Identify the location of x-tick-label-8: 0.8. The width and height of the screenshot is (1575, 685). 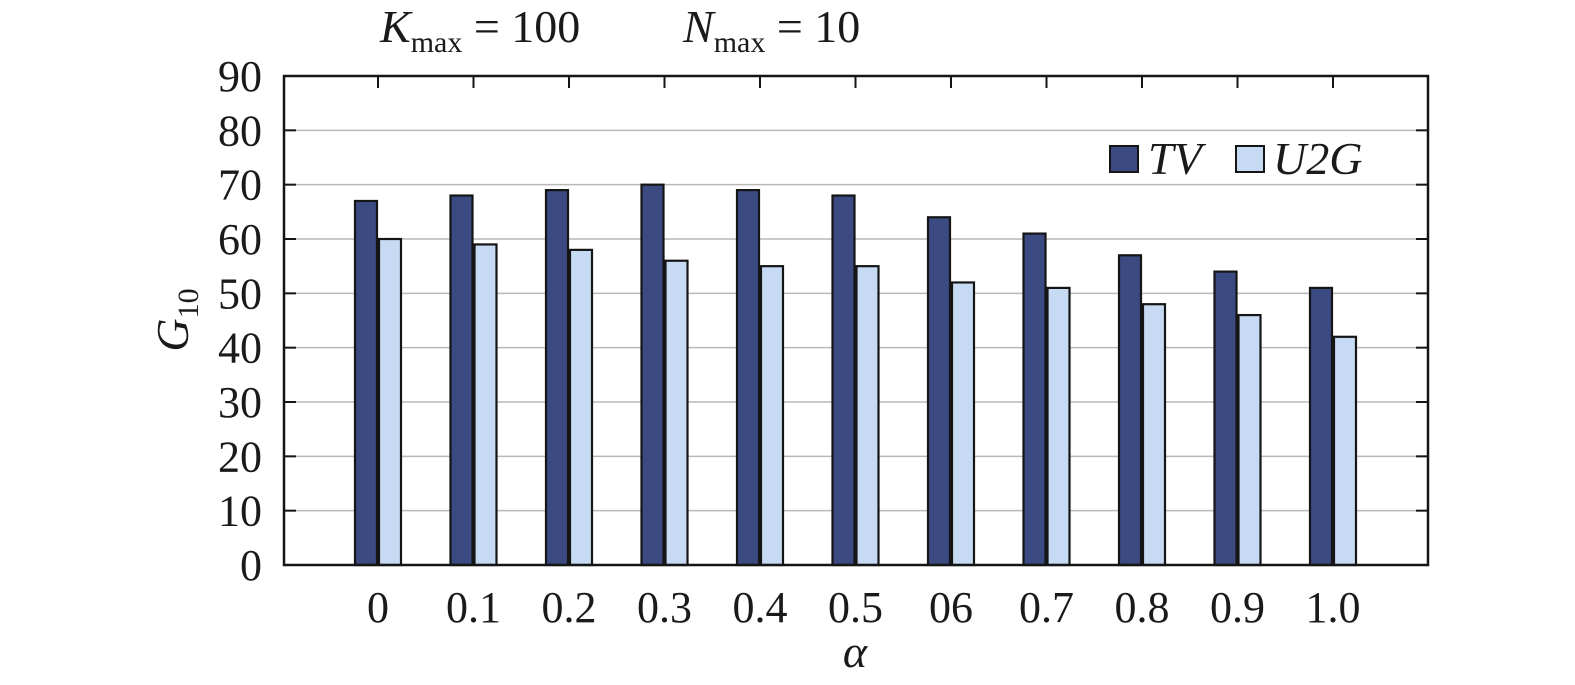
(1142, 607).